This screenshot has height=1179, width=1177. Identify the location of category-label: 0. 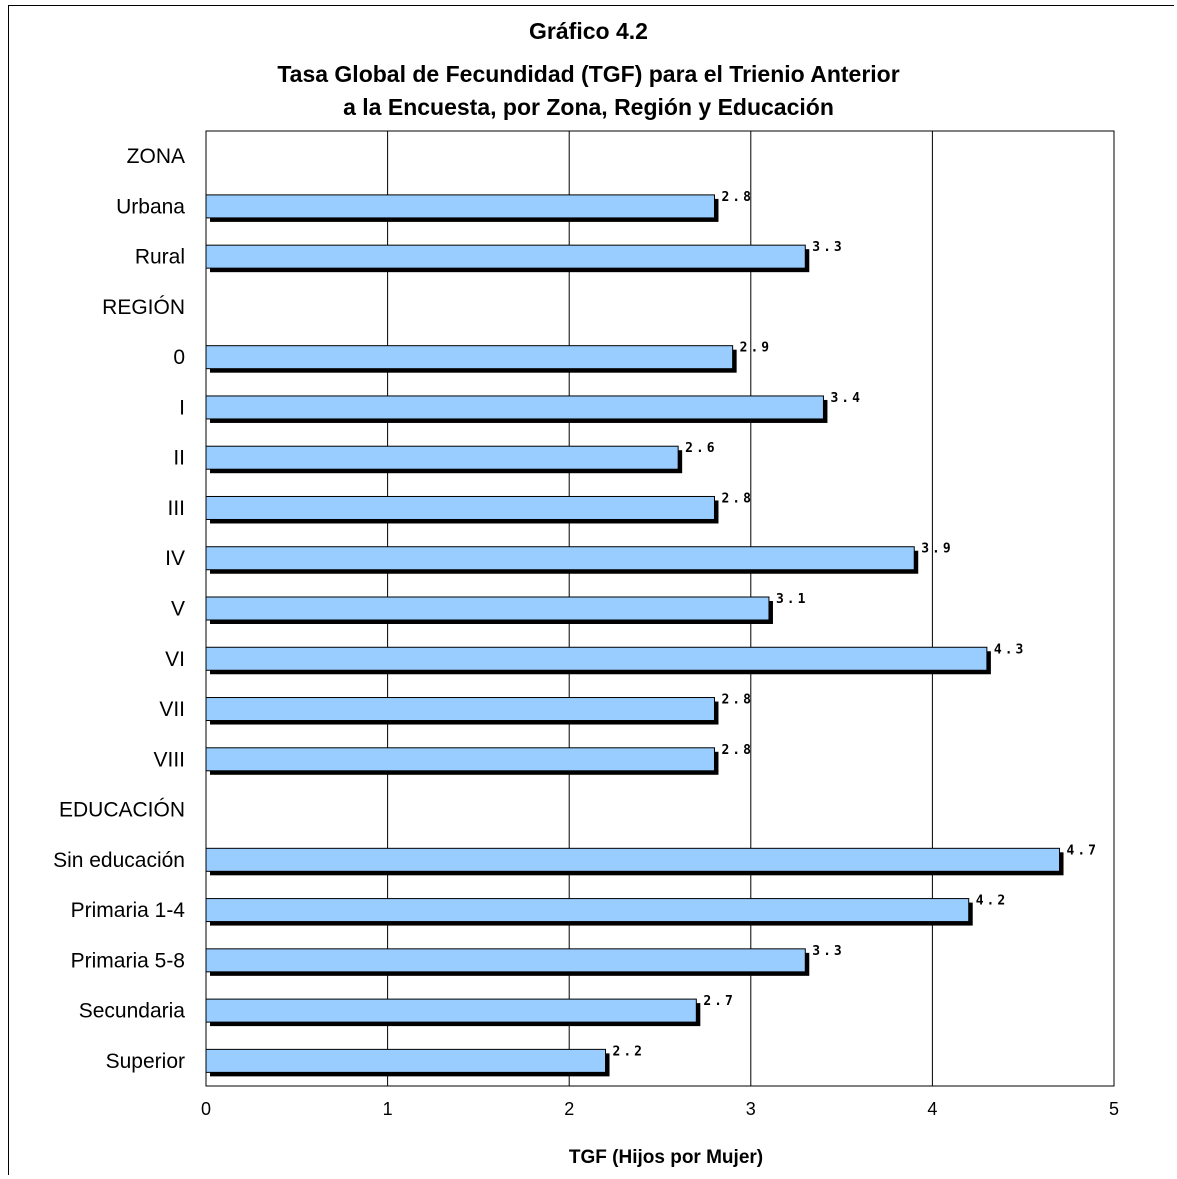
(179, 357).